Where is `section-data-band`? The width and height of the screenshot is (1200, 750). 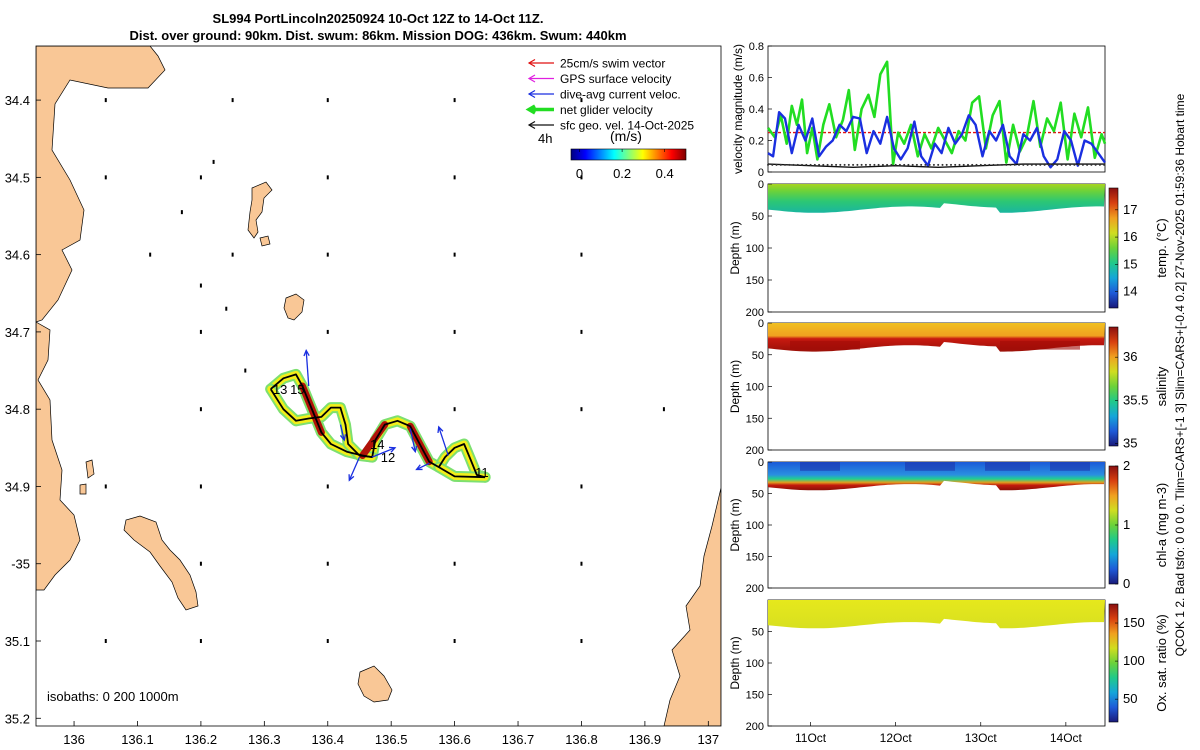
section-data-band is located at coordinates (936, 198).